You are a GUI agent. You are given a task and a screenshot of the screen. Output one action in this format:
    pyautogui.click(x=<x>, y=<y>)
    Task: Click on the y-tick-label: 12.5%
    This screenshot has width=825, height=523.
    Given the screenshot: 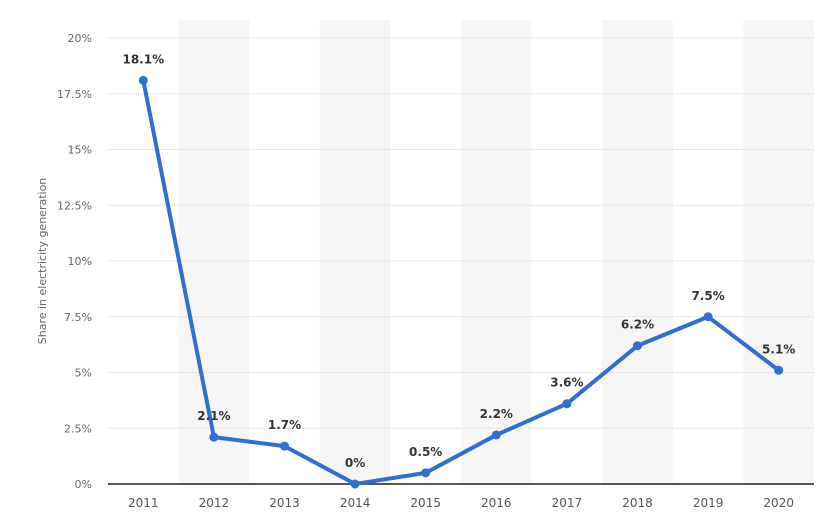 What is the action you would take?
    pyautogui.click(x=74, y=205)
    